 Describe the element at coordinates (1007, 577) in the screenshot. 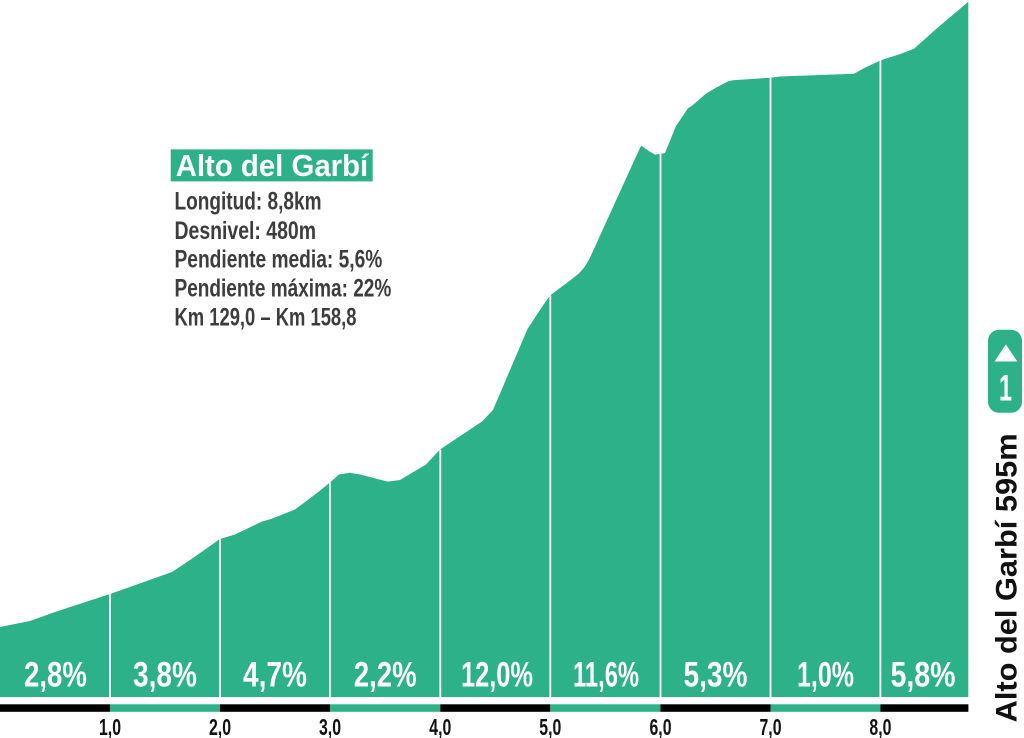

I see `svg-text: Alto del Garbí 595m` at that location.